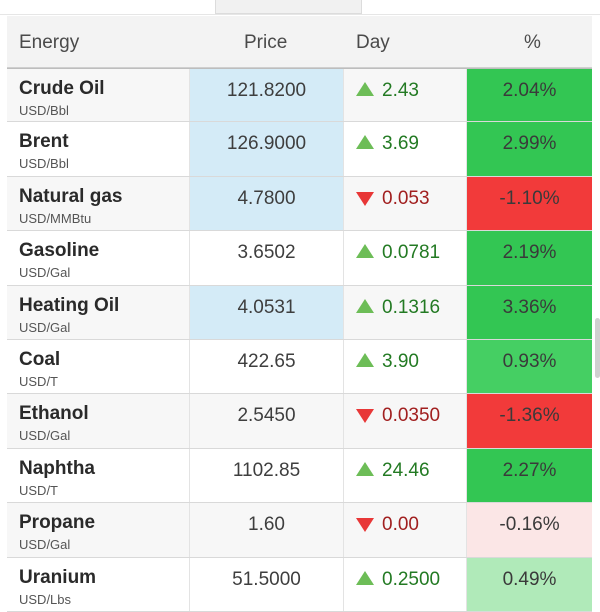 Image resolution: width=600 pixels, height=612 pixels. Describe the element at coordinates (44, 142) in the screenshot. I see `commodity-name: Brent` at that location.